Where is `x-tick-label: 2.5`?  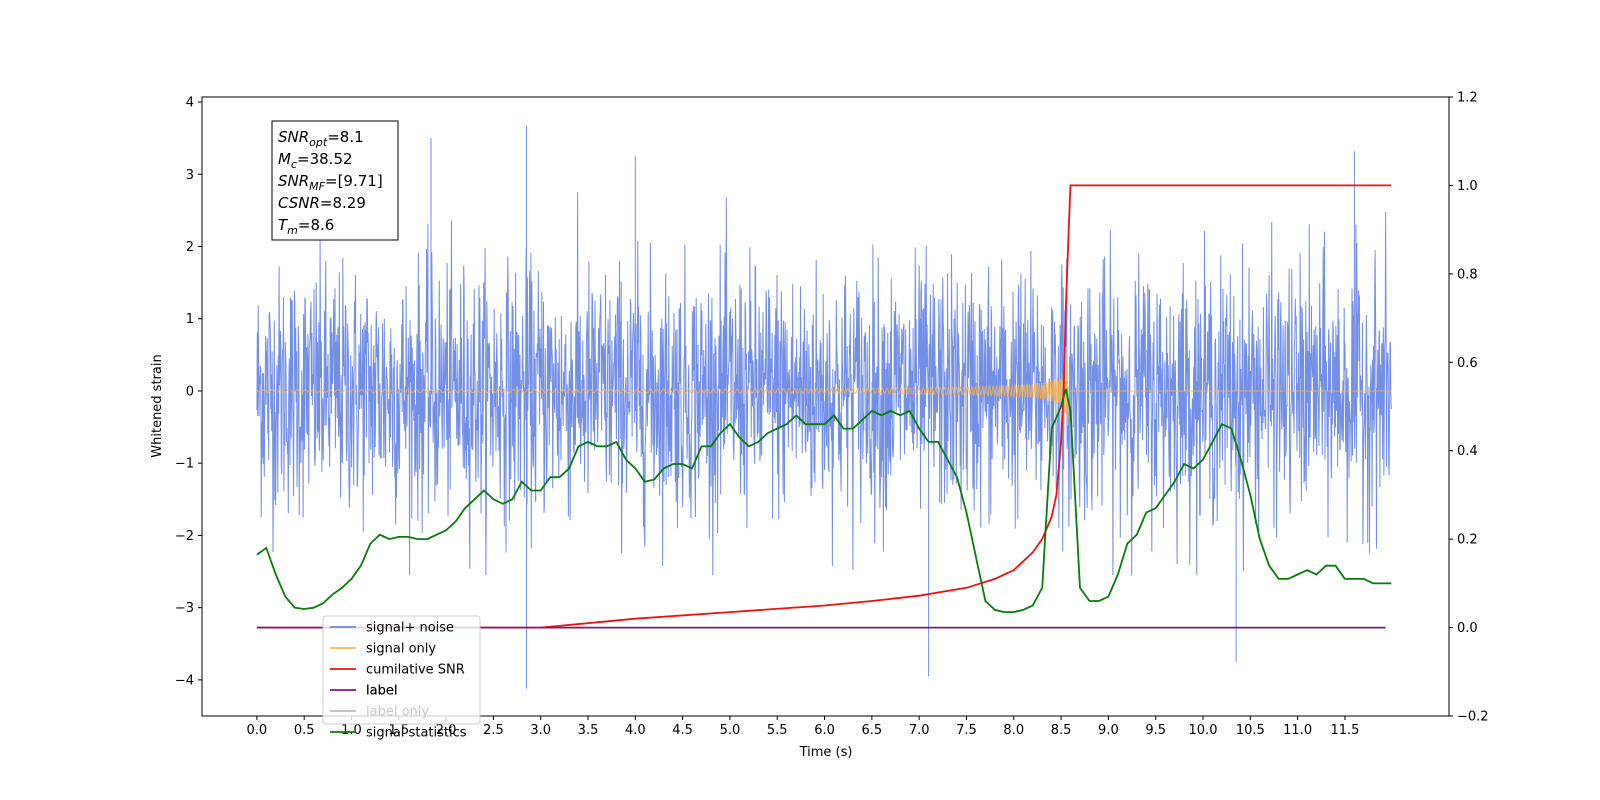 x-tick-label: 2.5 is located at coordinates (493, 730).